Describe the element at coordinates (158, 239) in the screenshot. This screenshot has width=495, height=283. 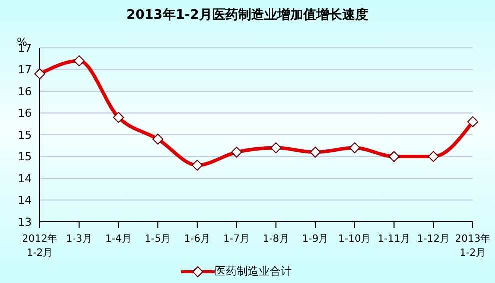
I see `x-tick-label: 1-5月` at that location.